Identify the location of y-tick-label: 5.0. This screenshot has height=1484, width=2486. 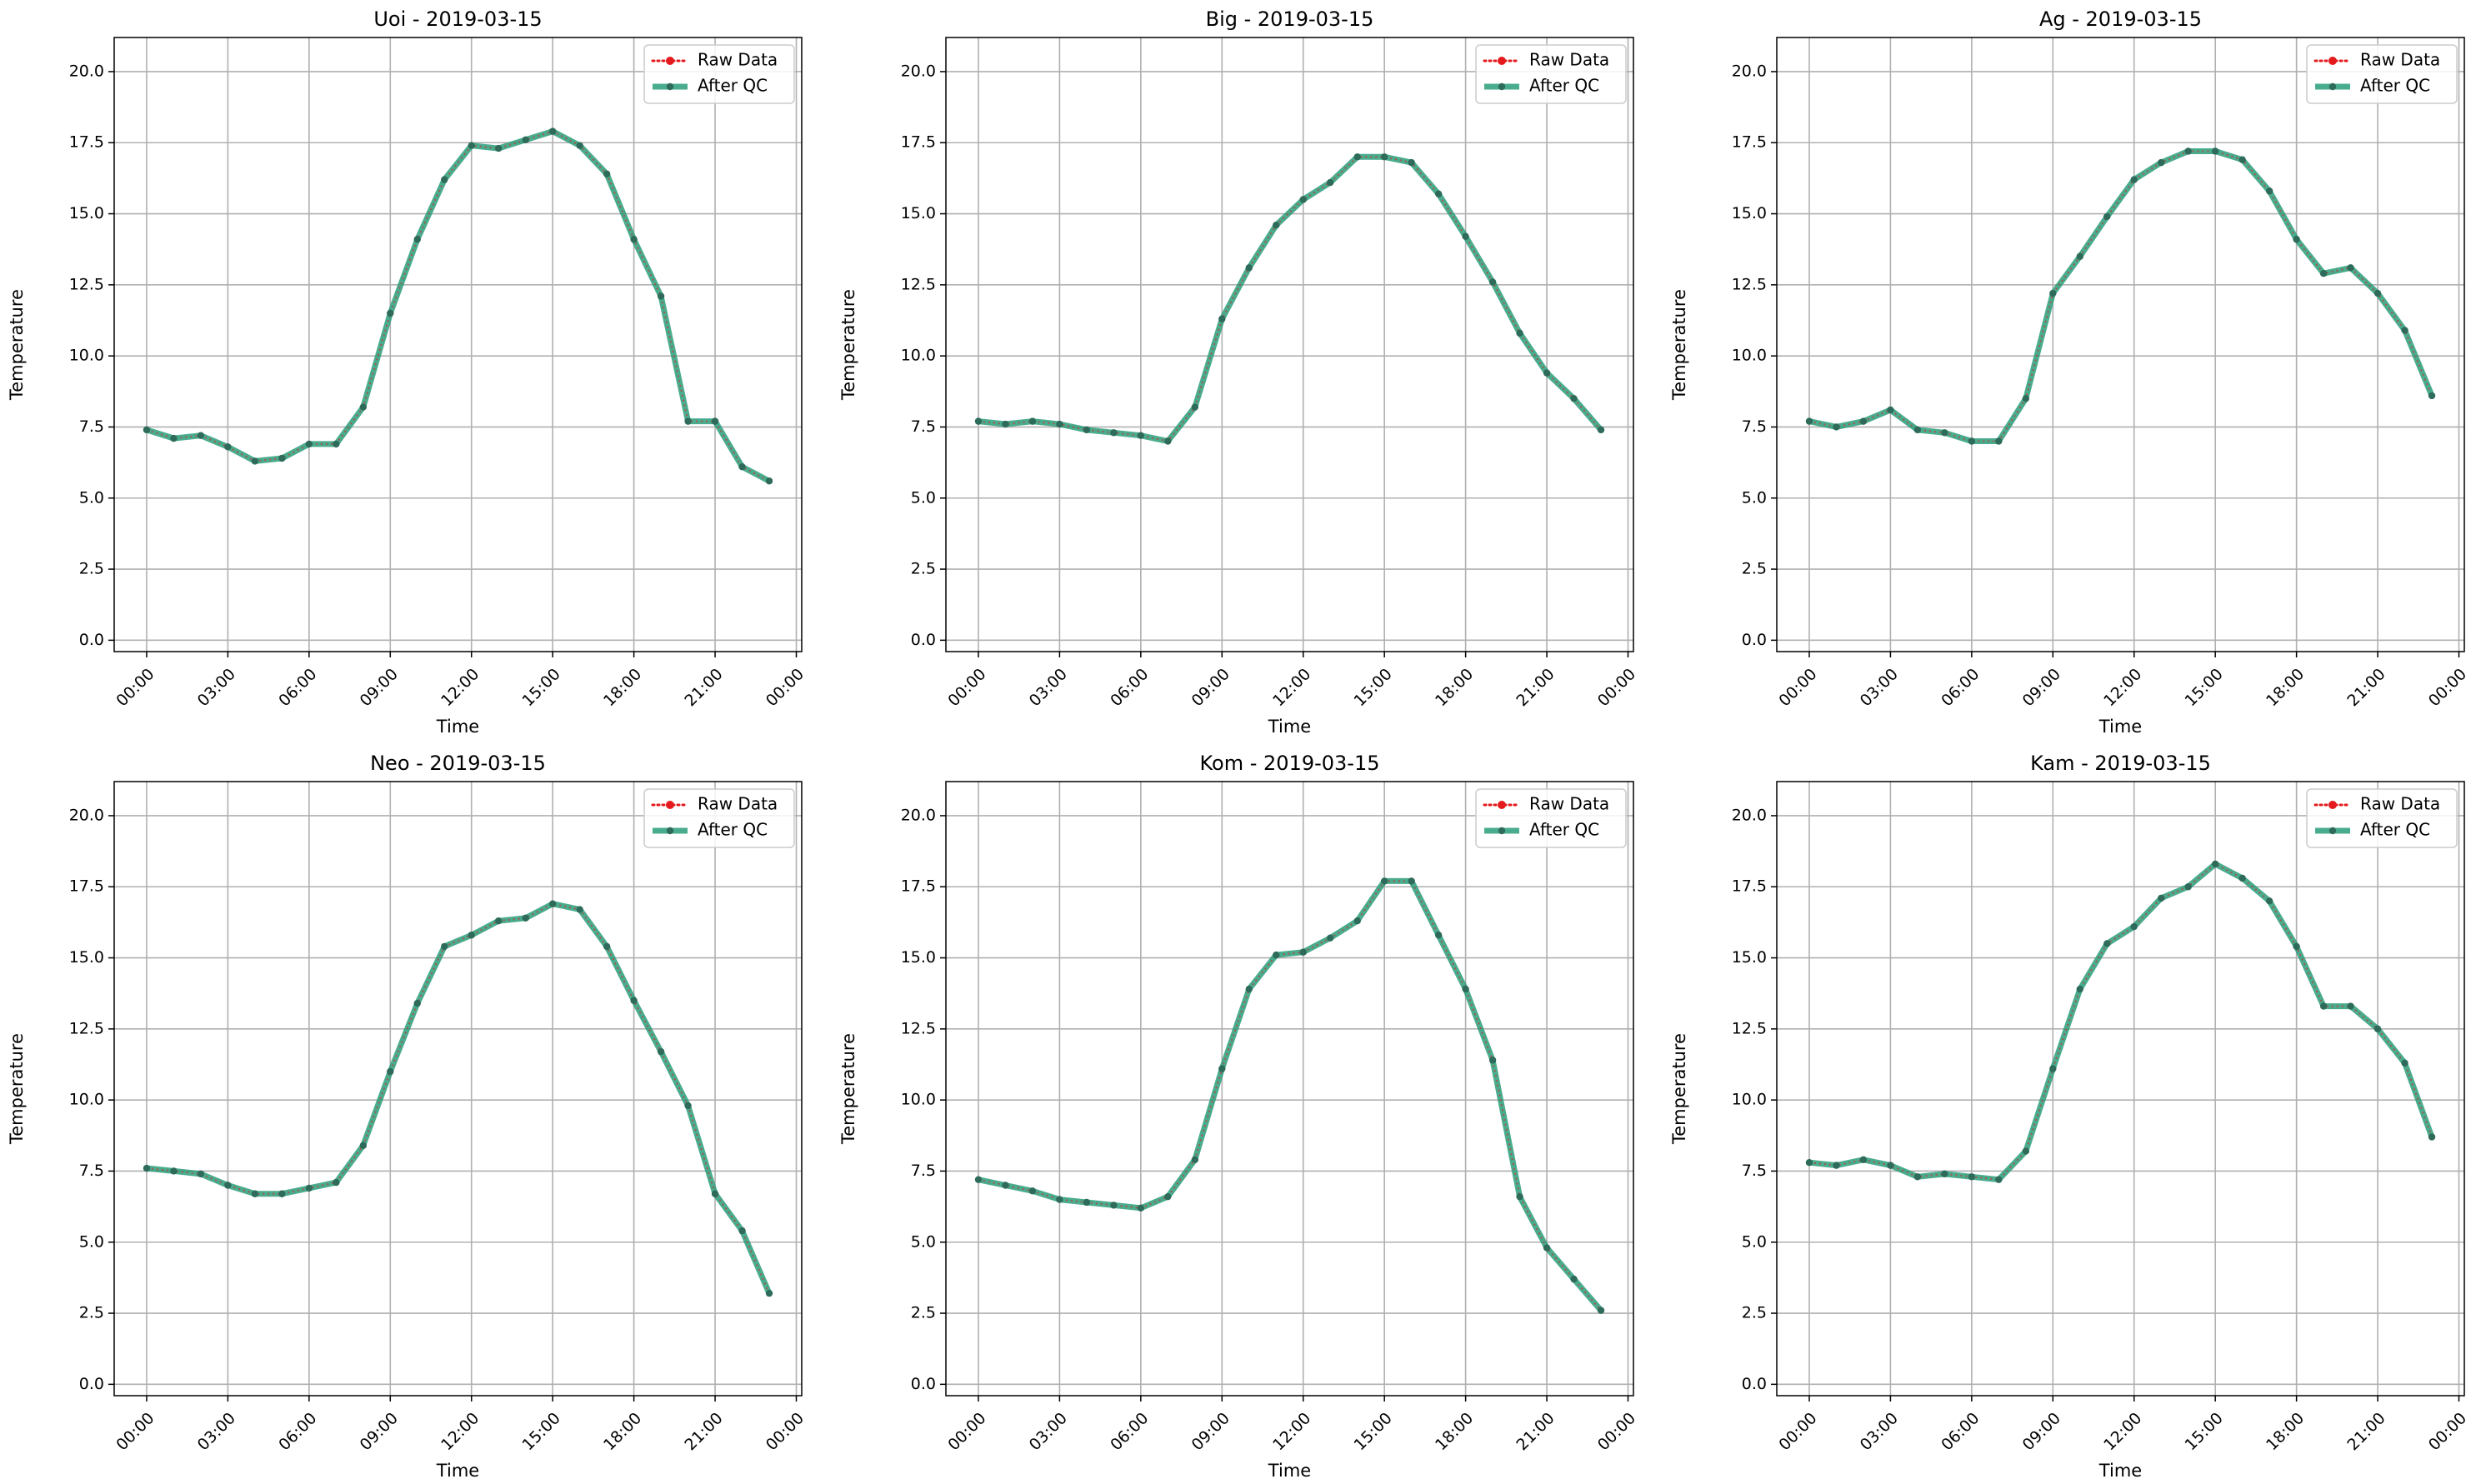
(91, 1242).